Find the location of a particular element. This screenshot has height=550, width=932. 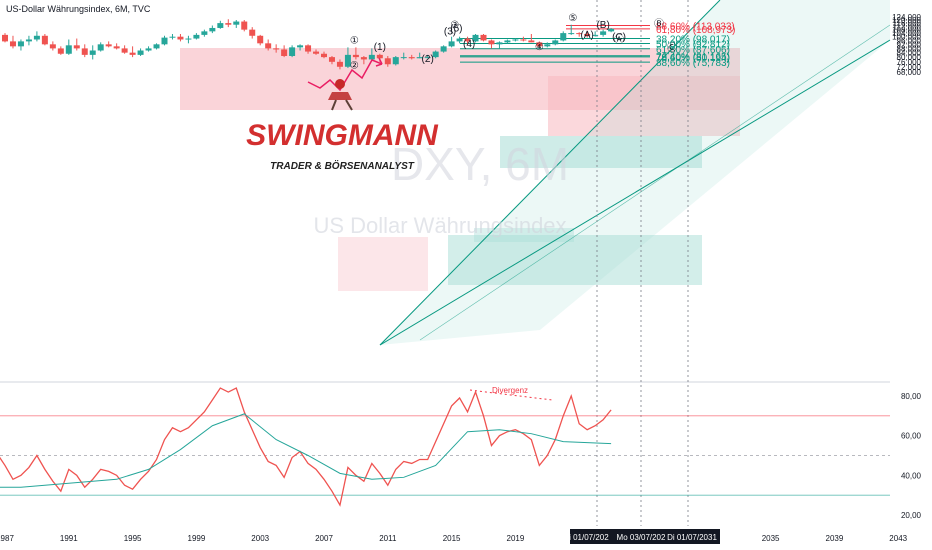

date-badge-label: Di 01/07/202 is located at coordinates (586, 537).